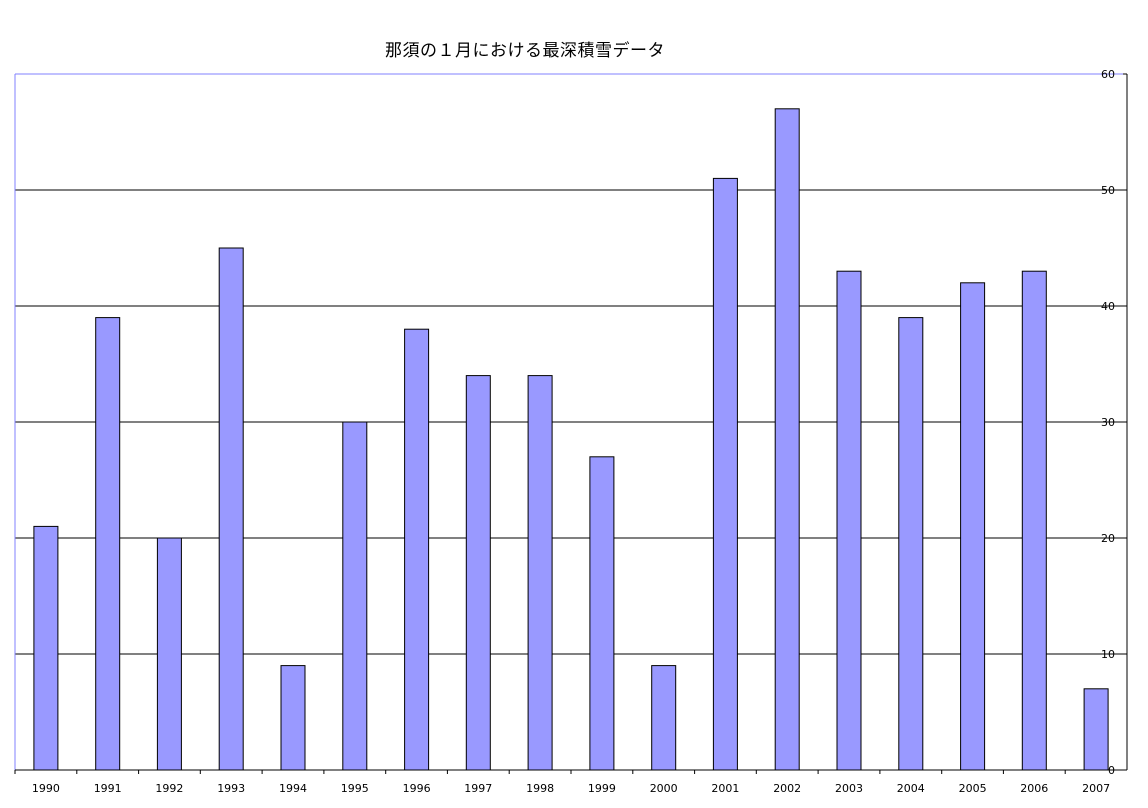  Describe the element at coordinates (46, 788) in the screenshot. I see `x-tick-label: 1990` at that location.